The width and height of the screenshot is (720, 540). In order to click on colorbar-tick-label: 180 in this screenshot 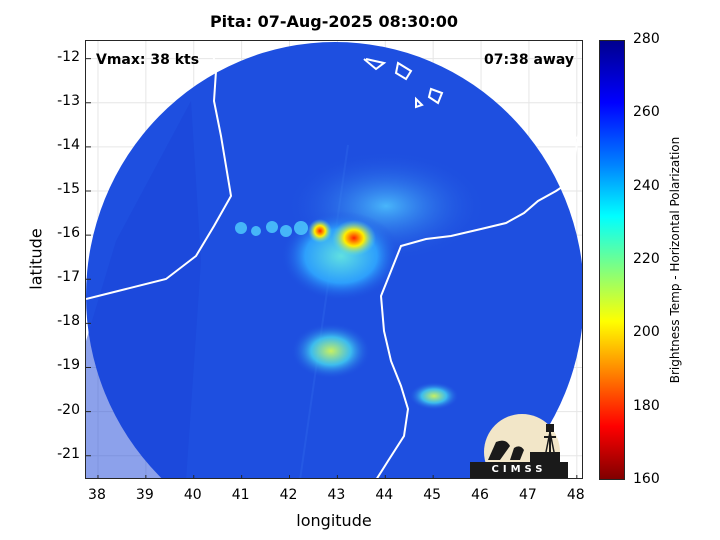, I will do `click(646, 405)`.